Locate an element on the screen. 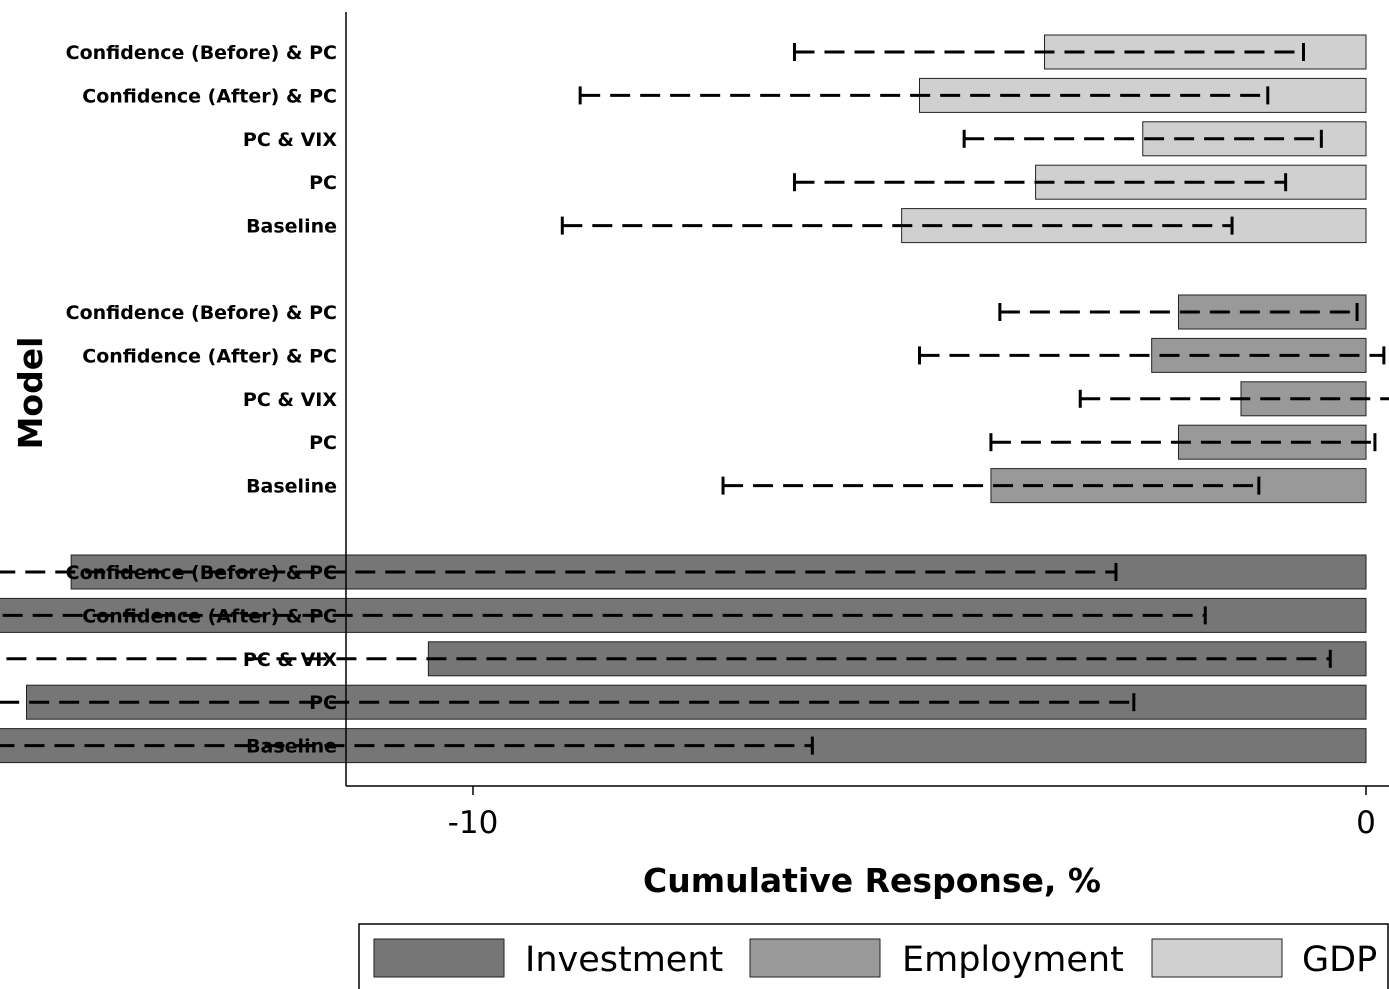 The width and height of the screenshot is (1389, 989). legend: Investment Employment GDP is located at coordinates (873, 956).